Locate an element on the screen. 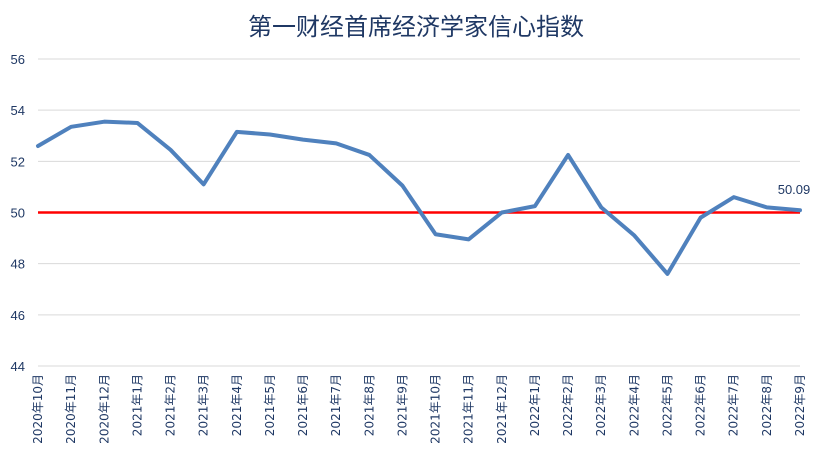 The width and height of the screenshot is (832, 463). x-tick-label: 2021年2月 is located at coordinates (171, 405).